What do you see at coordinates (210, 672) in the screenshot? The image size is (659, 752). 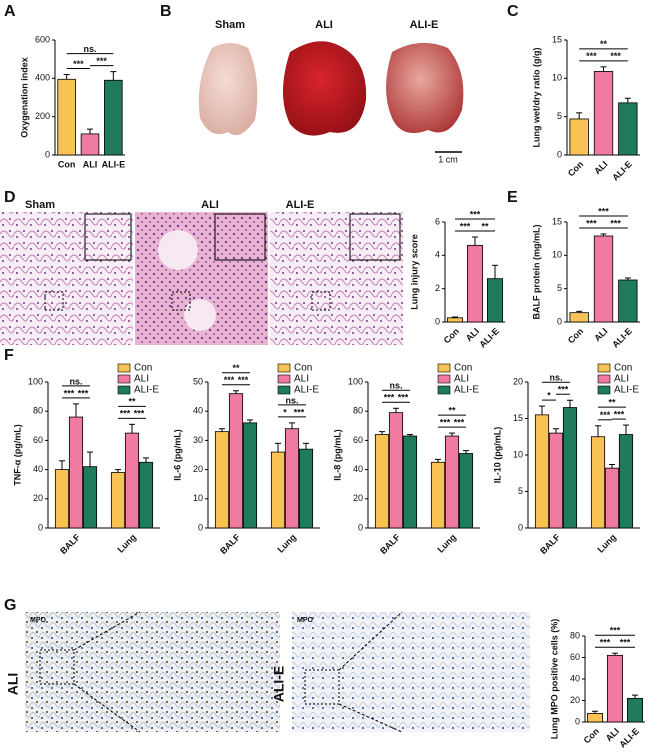 I see `ihc-zoom` at bounding box center [210, 672].